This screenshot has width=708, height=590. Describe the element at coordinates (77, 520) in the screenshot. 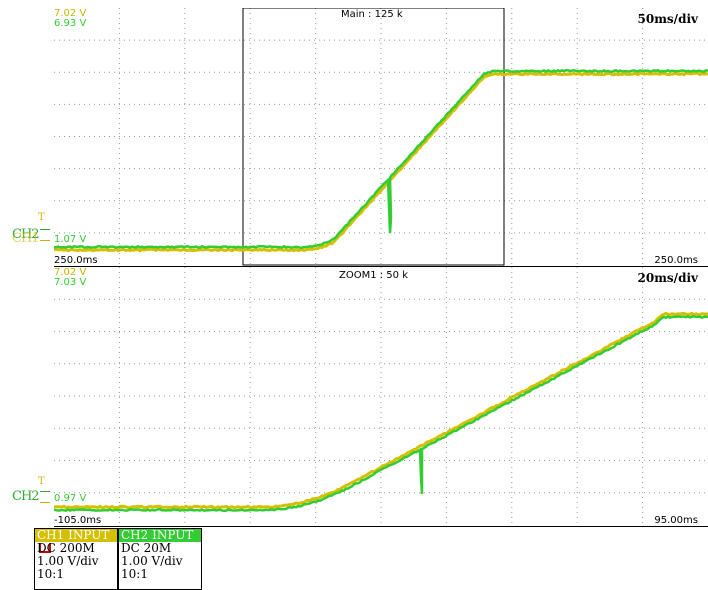

I see `zoom-left-time: -105.0ms` at that location.